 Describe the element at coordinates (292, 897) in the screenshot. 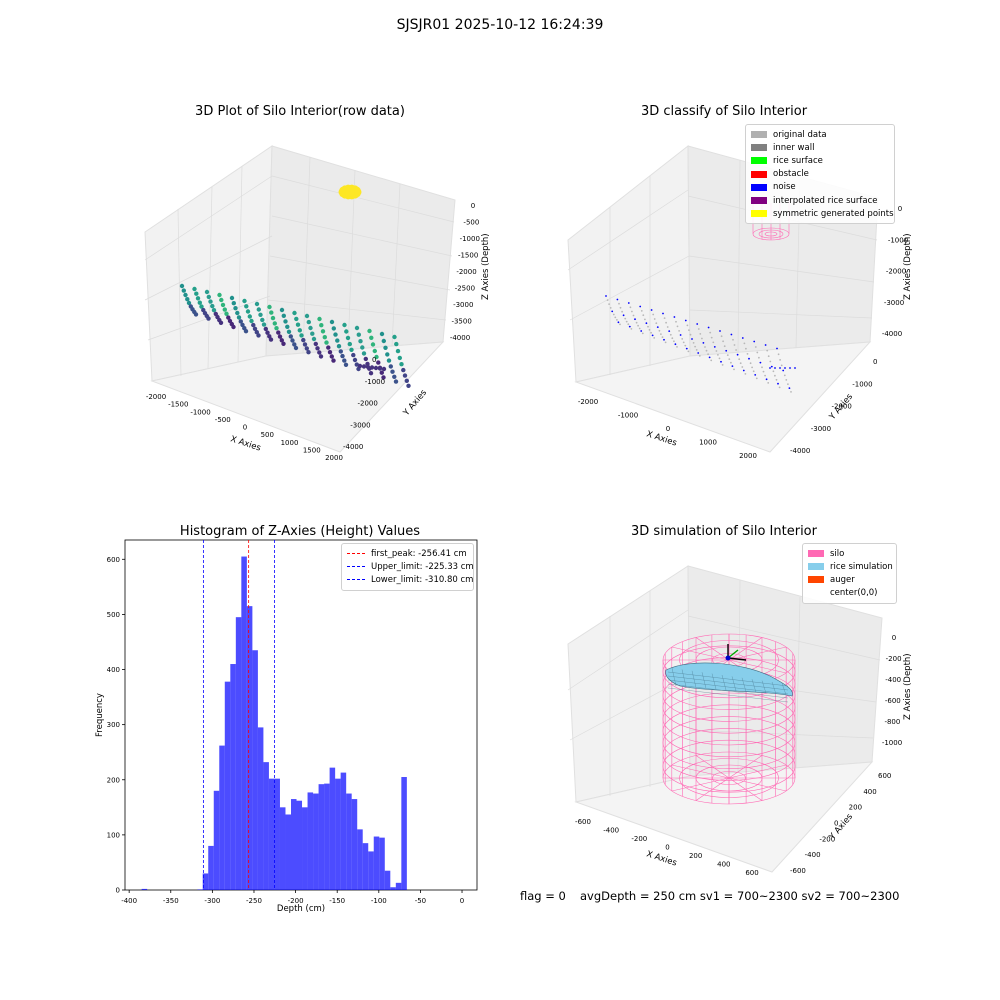

I see `histogram-x-ticks: -400 -350 -300 -250 -200 -150 -100 -50 0` at that location.